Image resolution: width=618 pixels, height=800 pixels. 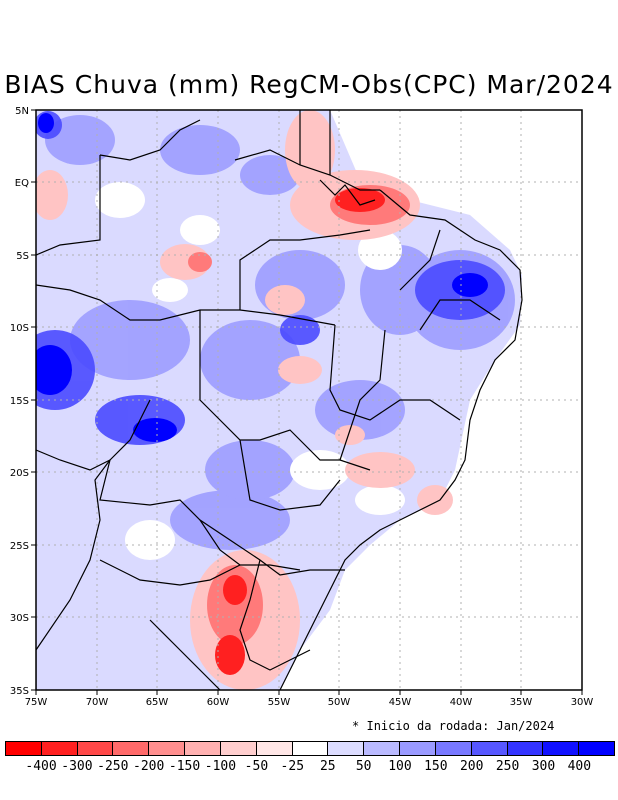 I want to click on lat-label: 20S, so click(x=19, y=473).